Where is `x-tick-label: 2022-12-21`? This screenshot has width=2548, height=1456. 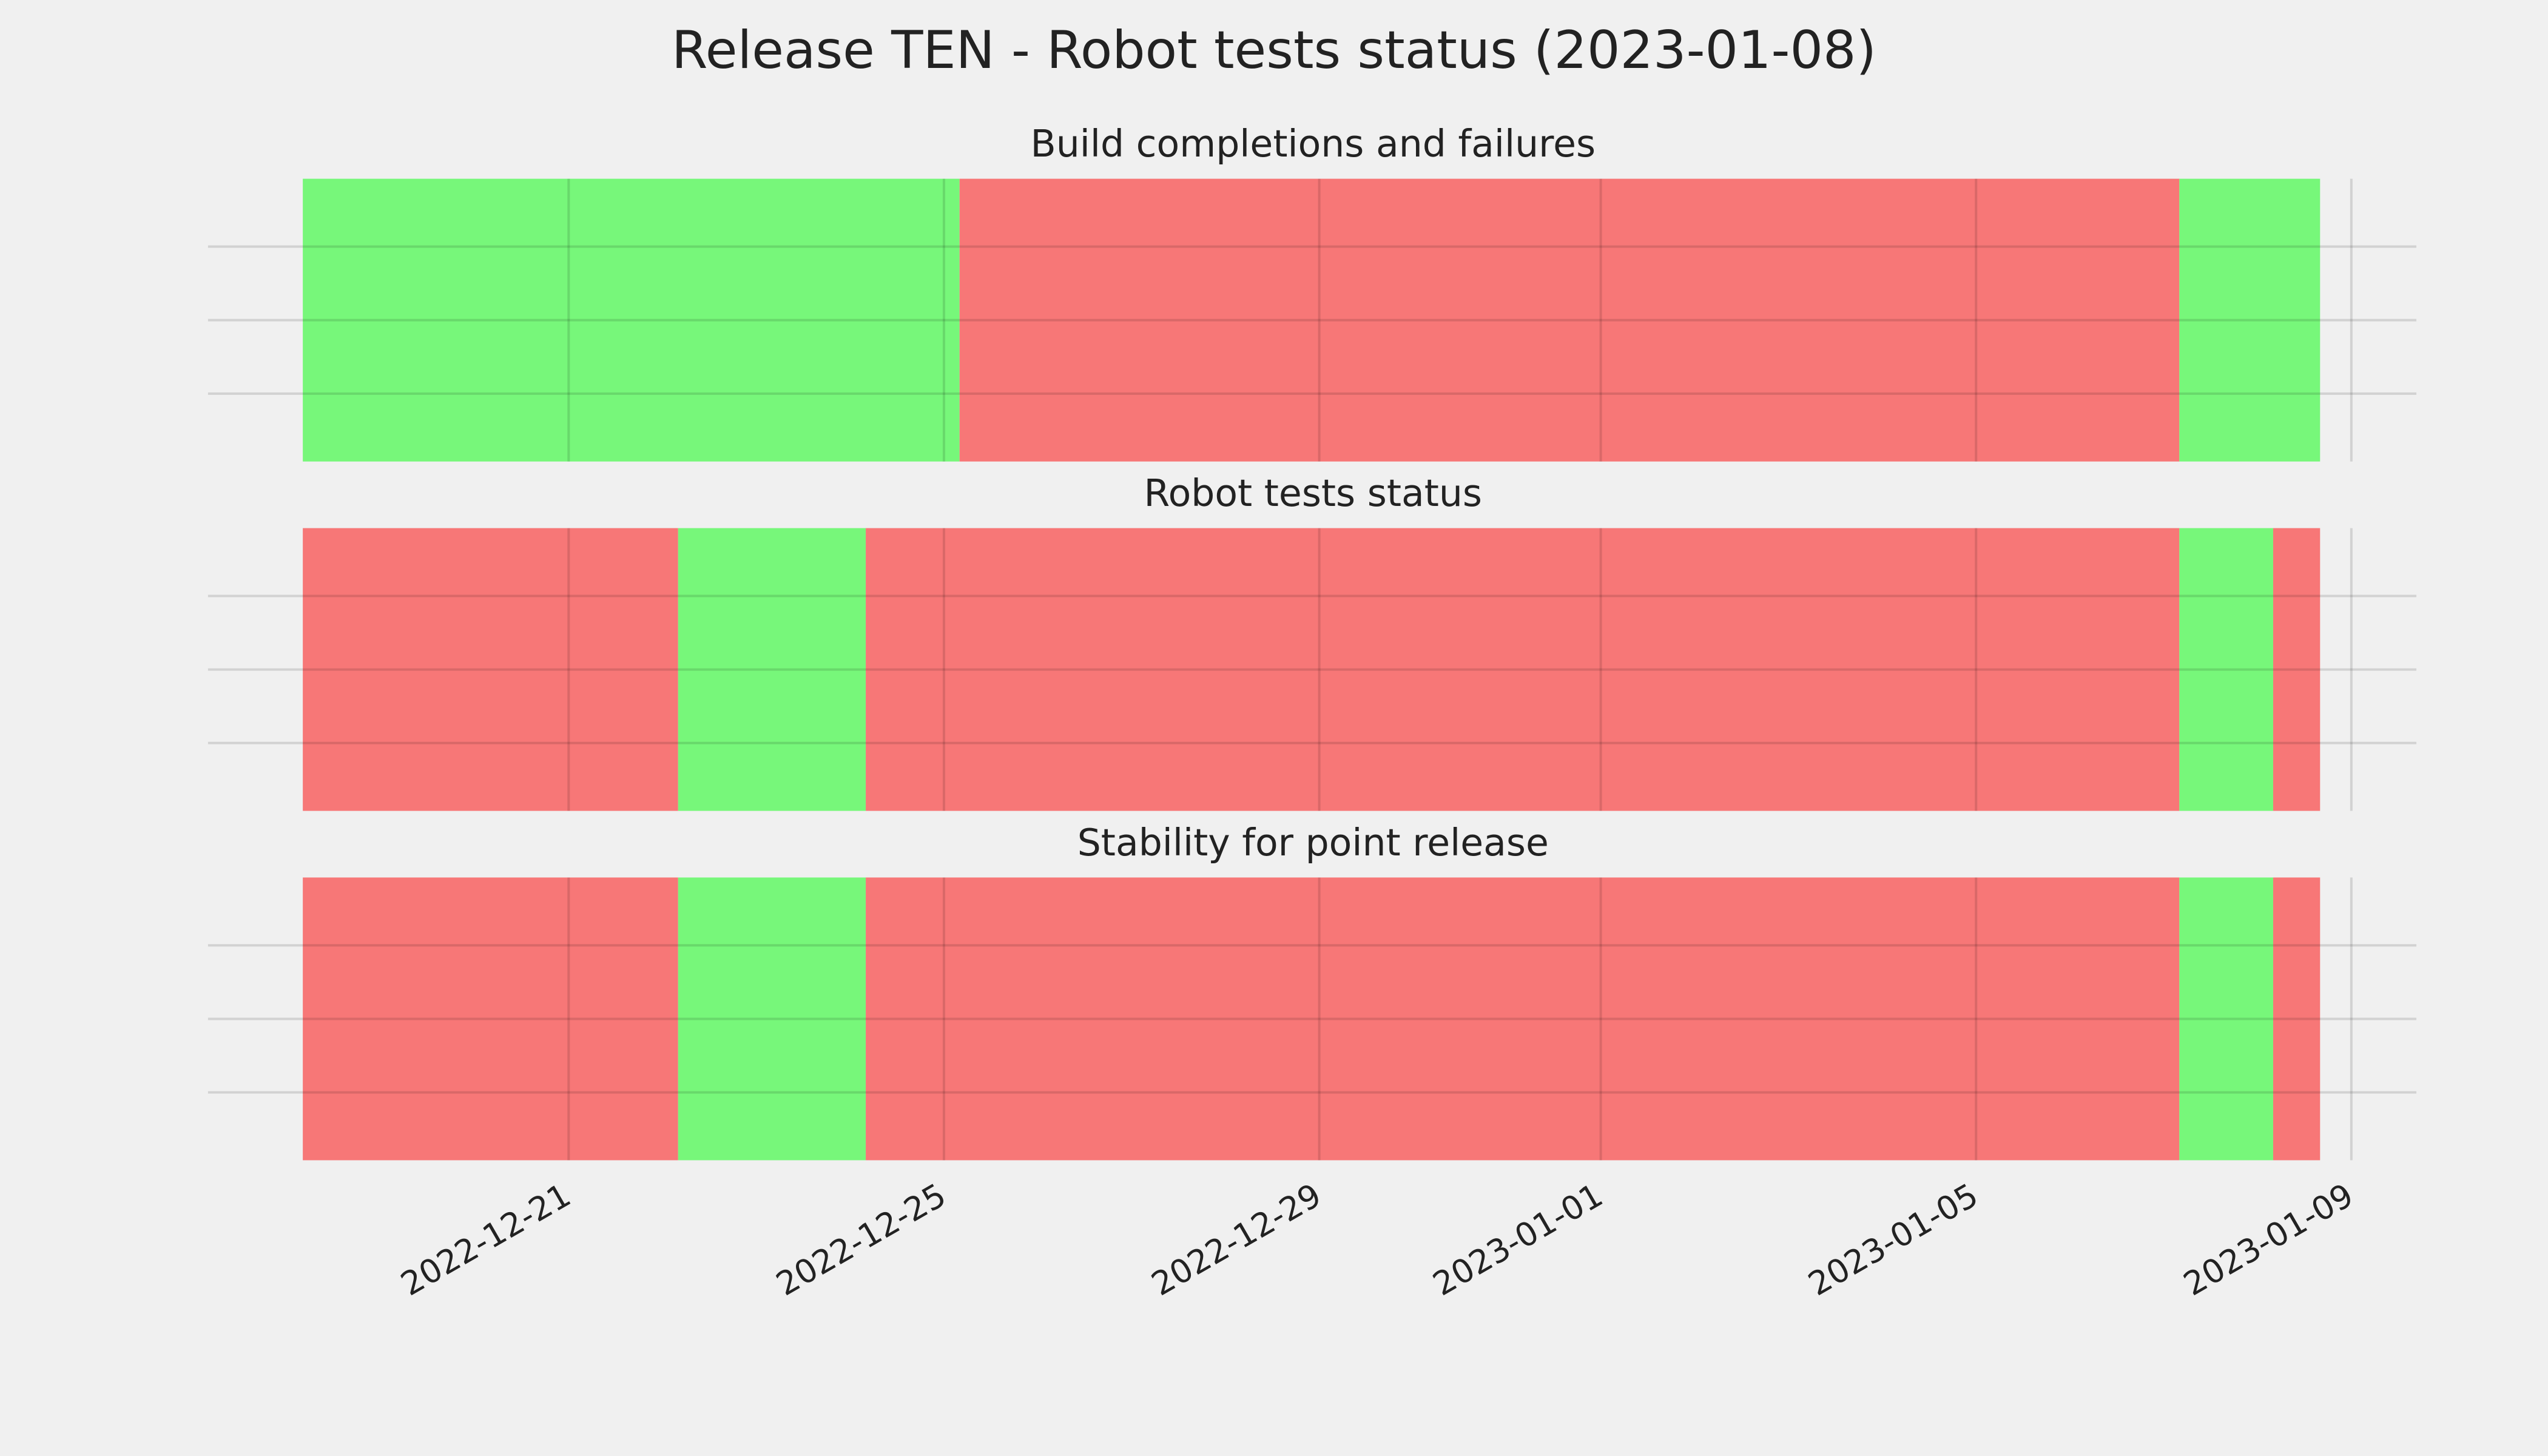 x-tick-label: 2022-12-21 is located at coordinates (485, 1239).